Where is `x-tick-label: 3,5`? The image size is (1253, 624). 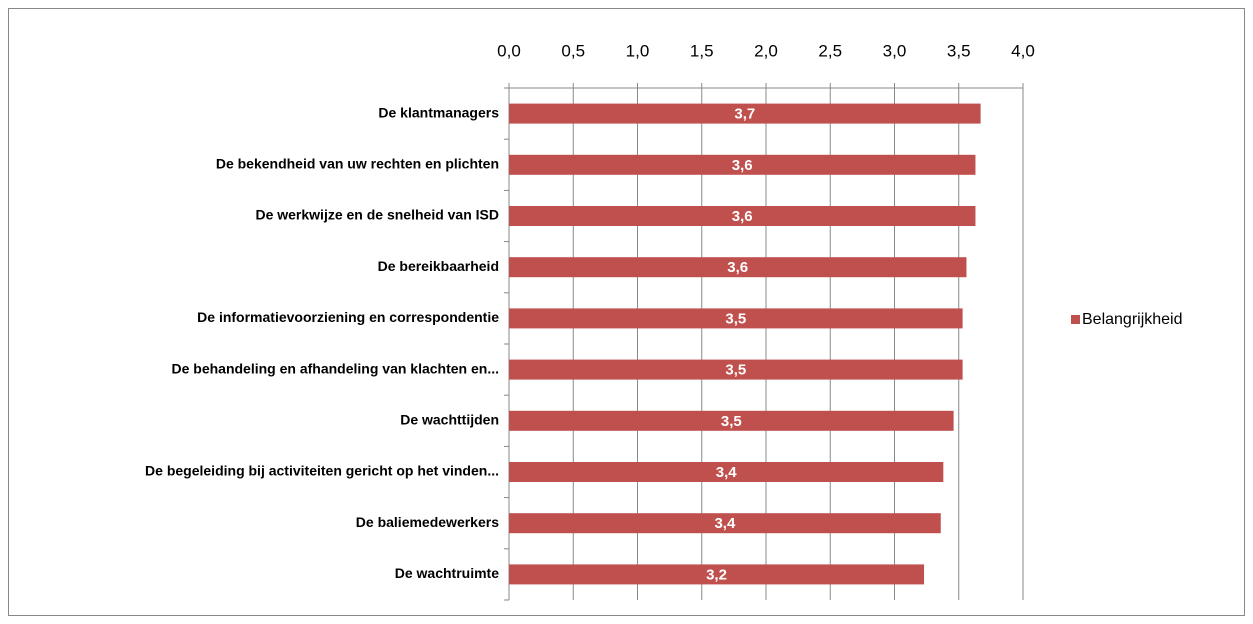
x-tick-label: 3,5 is located at coordinates (959, 50).